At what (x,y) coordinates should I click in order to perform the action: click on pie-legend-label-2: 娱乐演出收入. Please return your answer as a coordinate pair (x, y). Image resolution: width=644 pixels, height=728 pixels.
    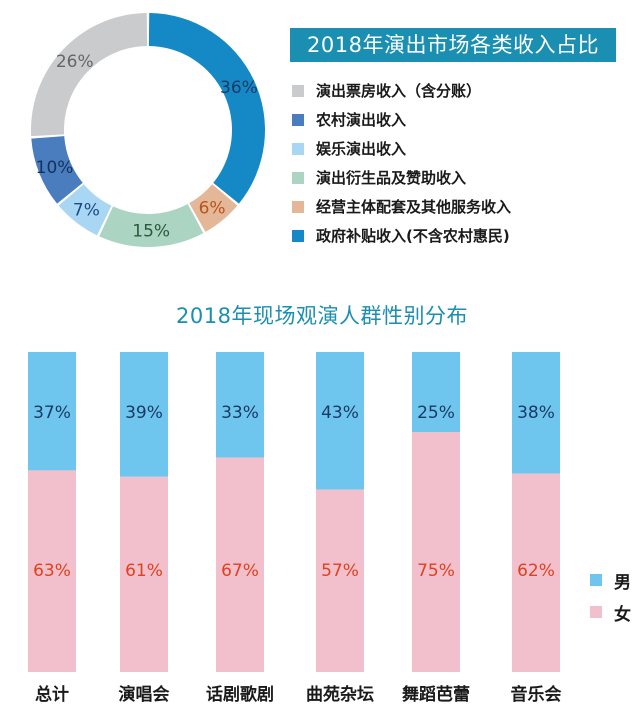
    Looking at the image, I should click on (361, 149).